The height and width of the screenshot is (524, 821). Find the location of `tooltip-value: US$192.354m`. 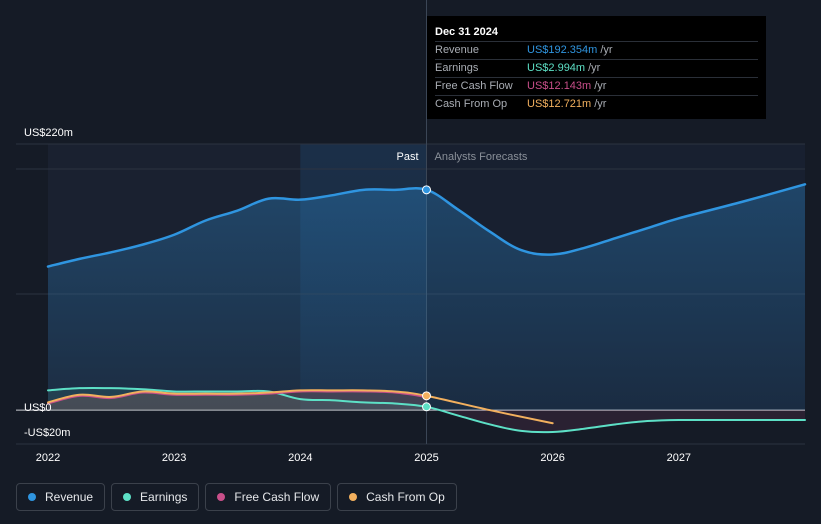

tooltip-value: US$192.354m is located at coordinates (562, 50).